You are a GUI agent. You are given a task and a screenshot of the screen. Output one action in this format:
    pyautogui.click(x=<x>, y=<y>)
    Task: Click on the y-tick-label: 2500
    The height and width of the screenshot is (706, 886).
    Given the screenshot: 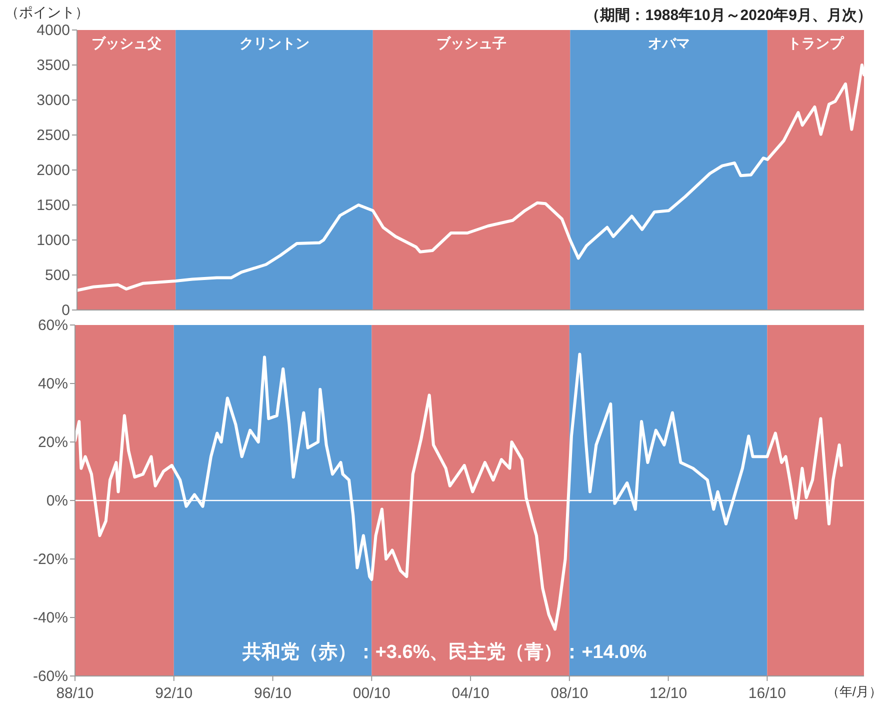 What is the action you would take?
    pyautogui.click(x=53, y=135)
    